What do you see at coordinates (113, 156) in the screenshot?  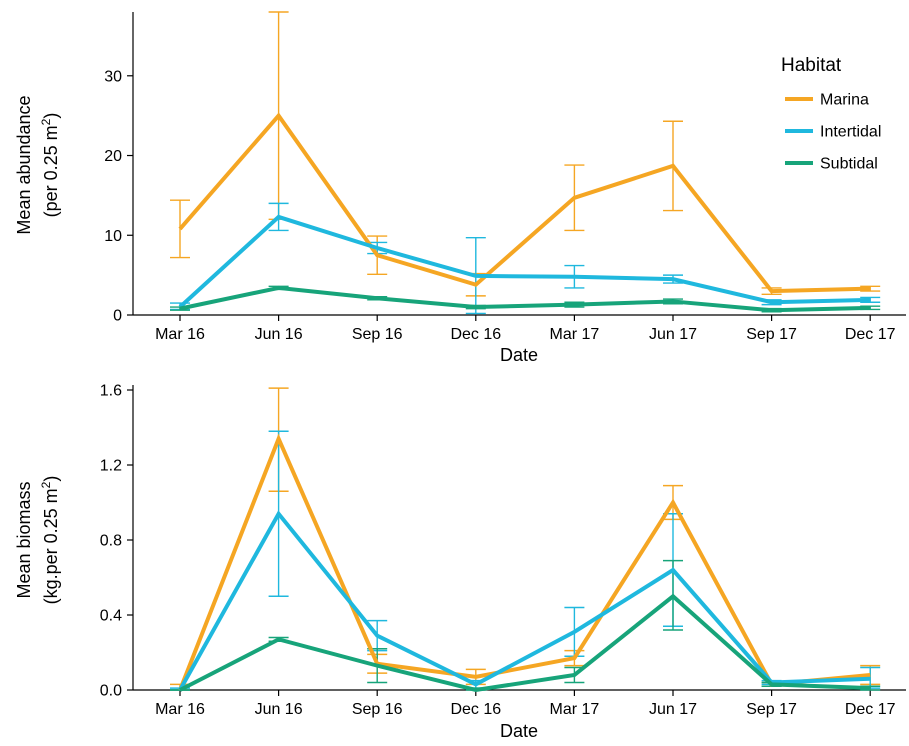 I see `abundance-y-tick-label: 20` at bounding box center [113, 156].